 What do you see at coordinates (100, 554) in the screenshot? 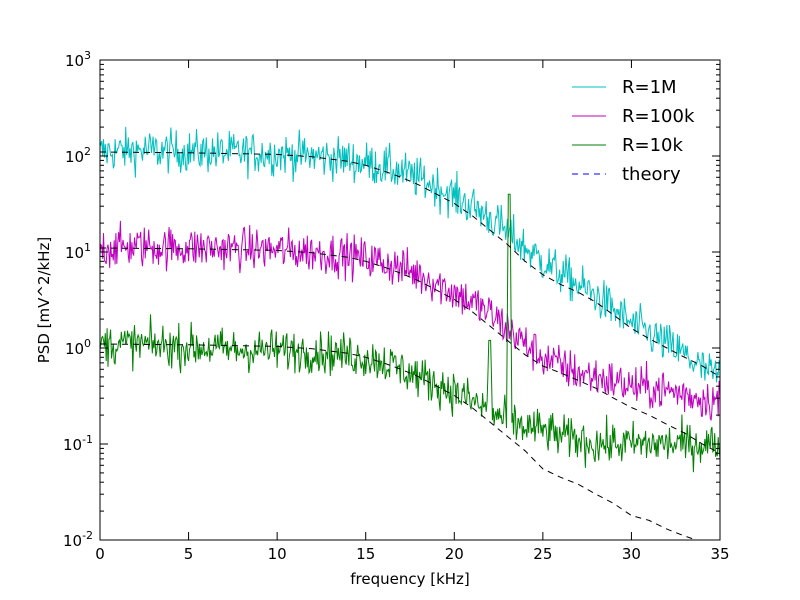
I see `x-tick-label: 0` at bounding box center [100, 554].